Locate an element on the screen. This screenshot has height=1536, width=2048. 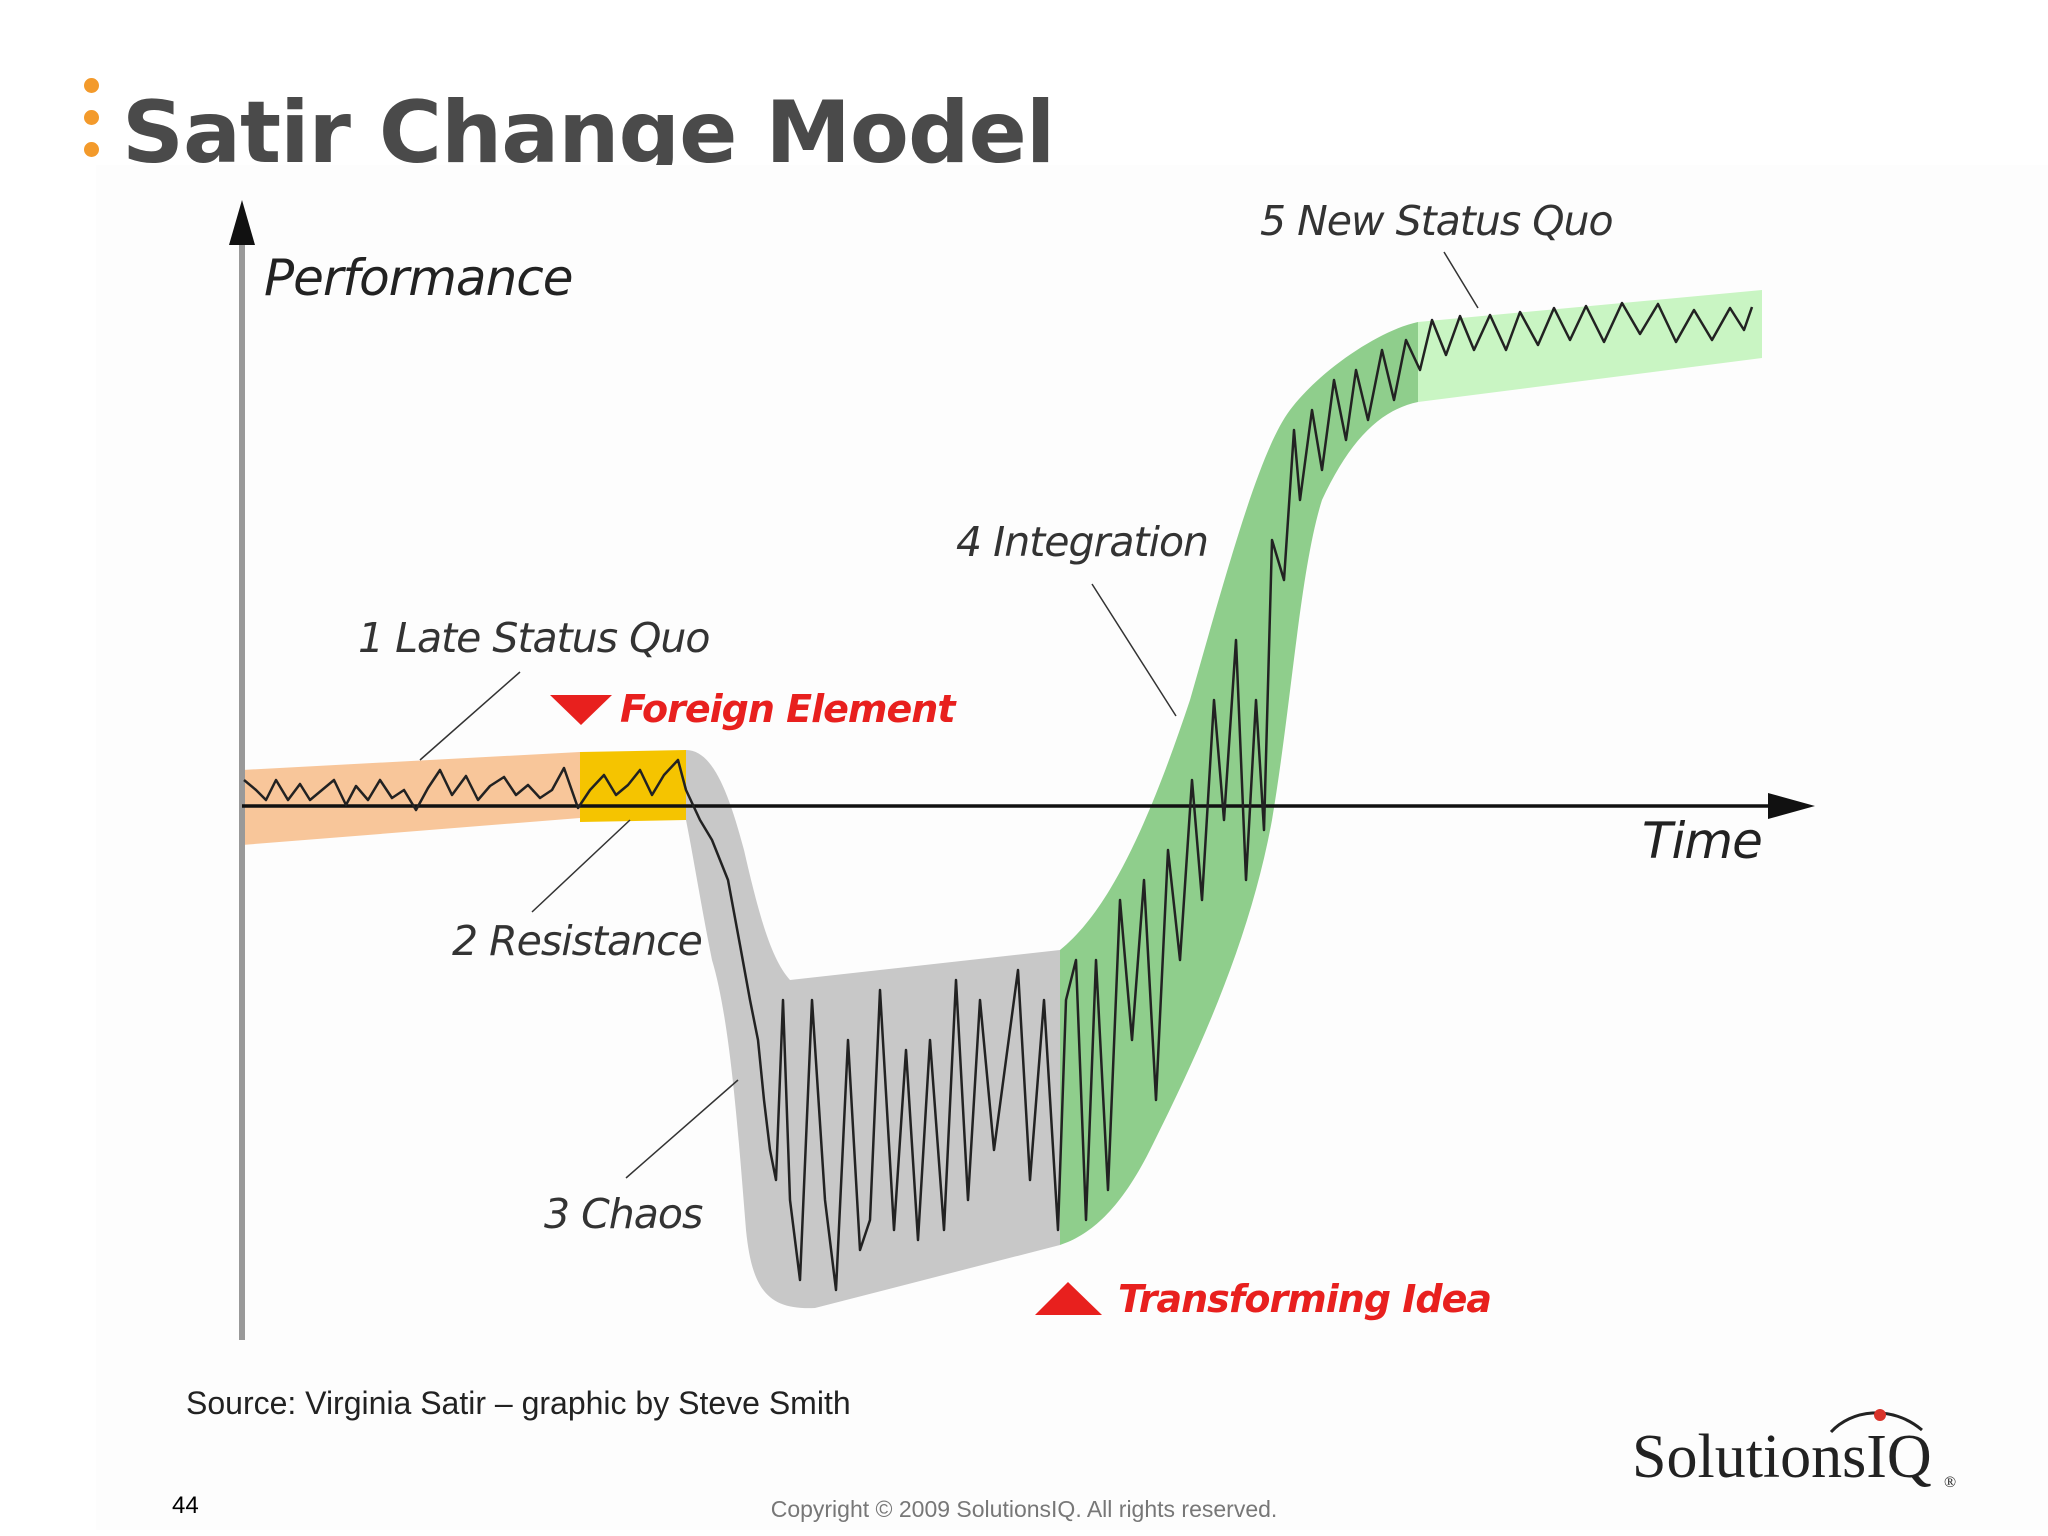
band-new-status-quo is located at coordinates (1590, 346).